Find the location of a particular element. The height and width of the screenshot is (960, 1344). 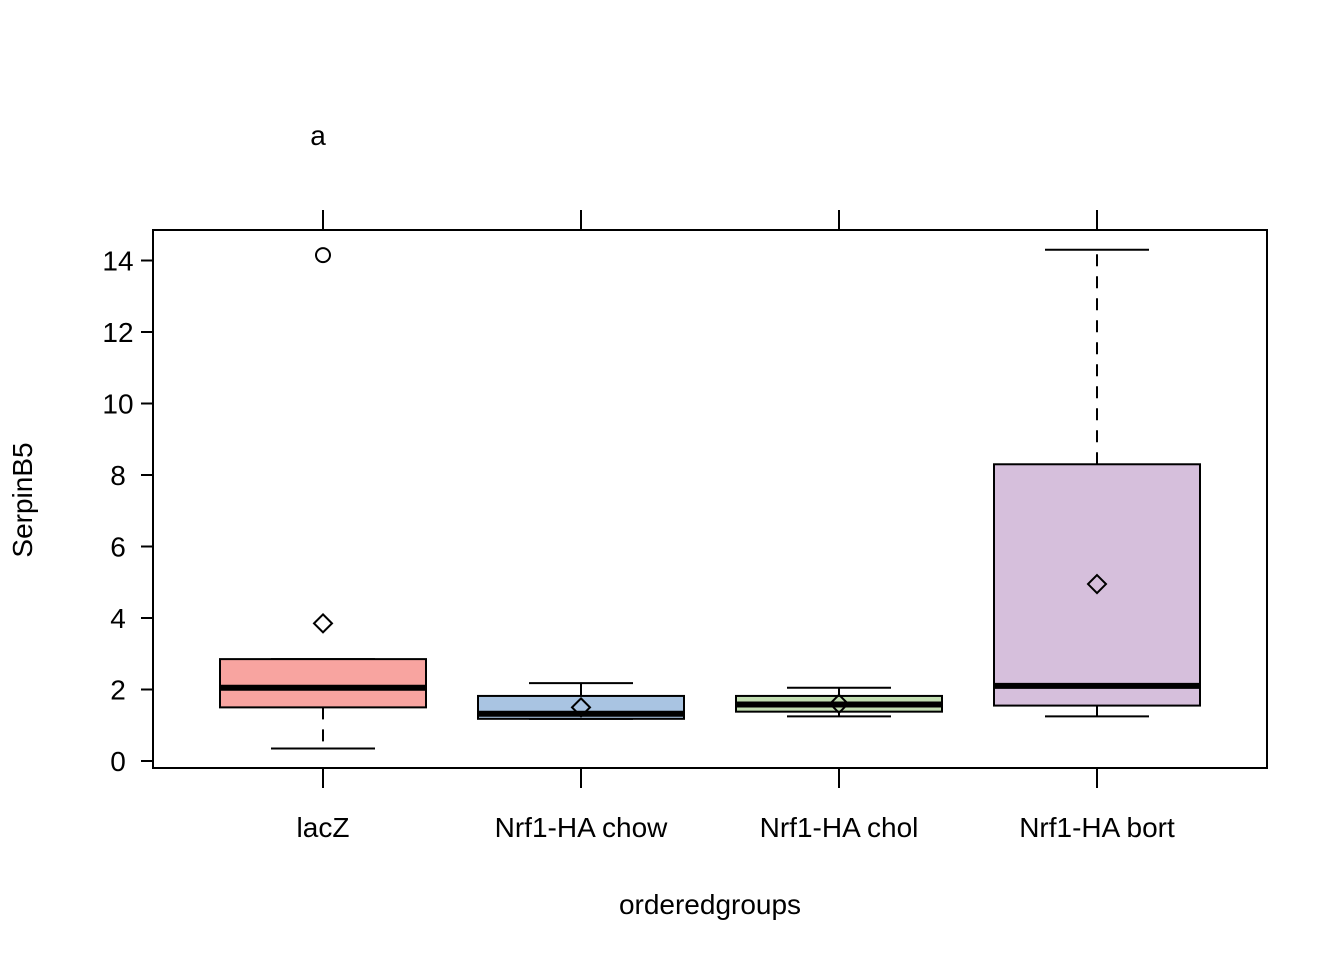

y-axis-label: SerpinB5 is located at coordinates (22, 499).